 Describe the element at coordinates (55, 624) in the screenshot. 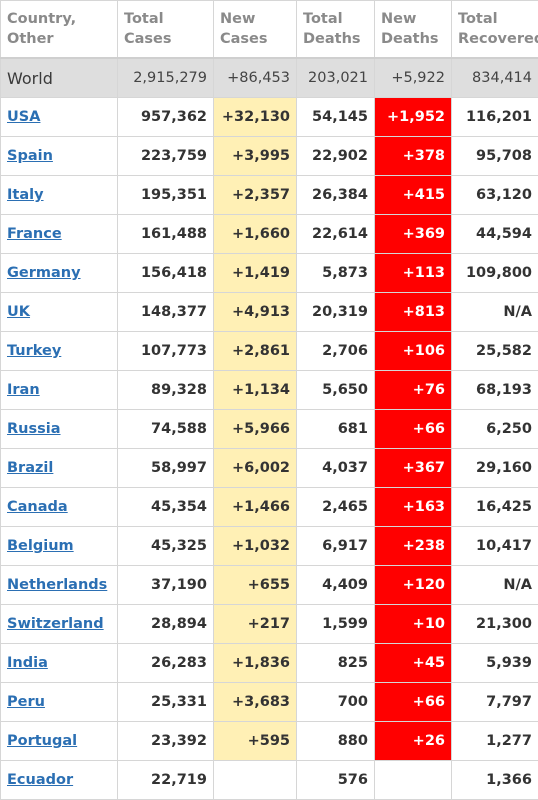

I see `country-link: Switzerland` at that location.